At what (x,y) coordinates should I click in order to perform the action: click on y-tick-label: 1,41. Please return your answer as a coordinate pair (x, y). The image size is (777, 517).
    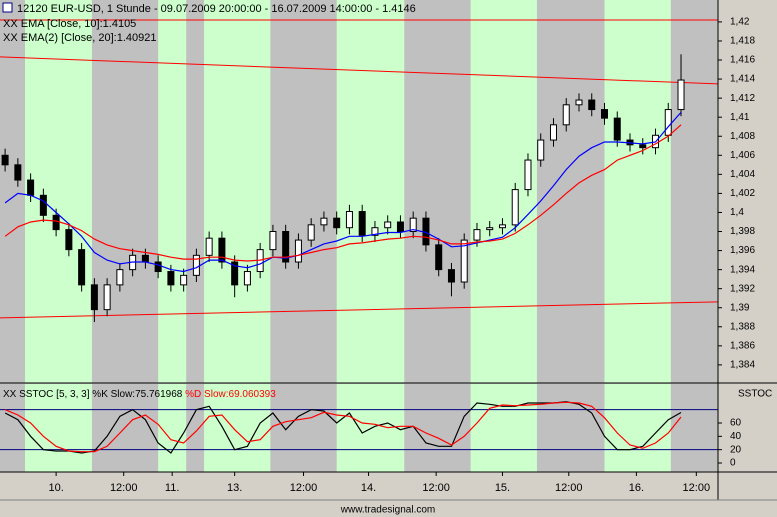
    Looking at the image, I should click on (740, 117).